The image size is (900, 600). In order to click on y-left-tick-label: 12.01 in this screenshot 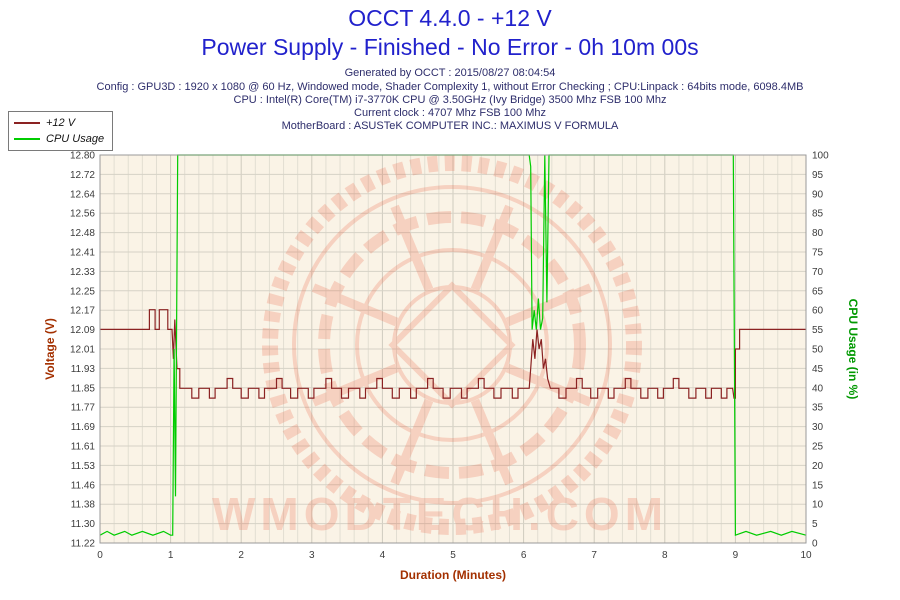, I will do `click(82, 350)`.